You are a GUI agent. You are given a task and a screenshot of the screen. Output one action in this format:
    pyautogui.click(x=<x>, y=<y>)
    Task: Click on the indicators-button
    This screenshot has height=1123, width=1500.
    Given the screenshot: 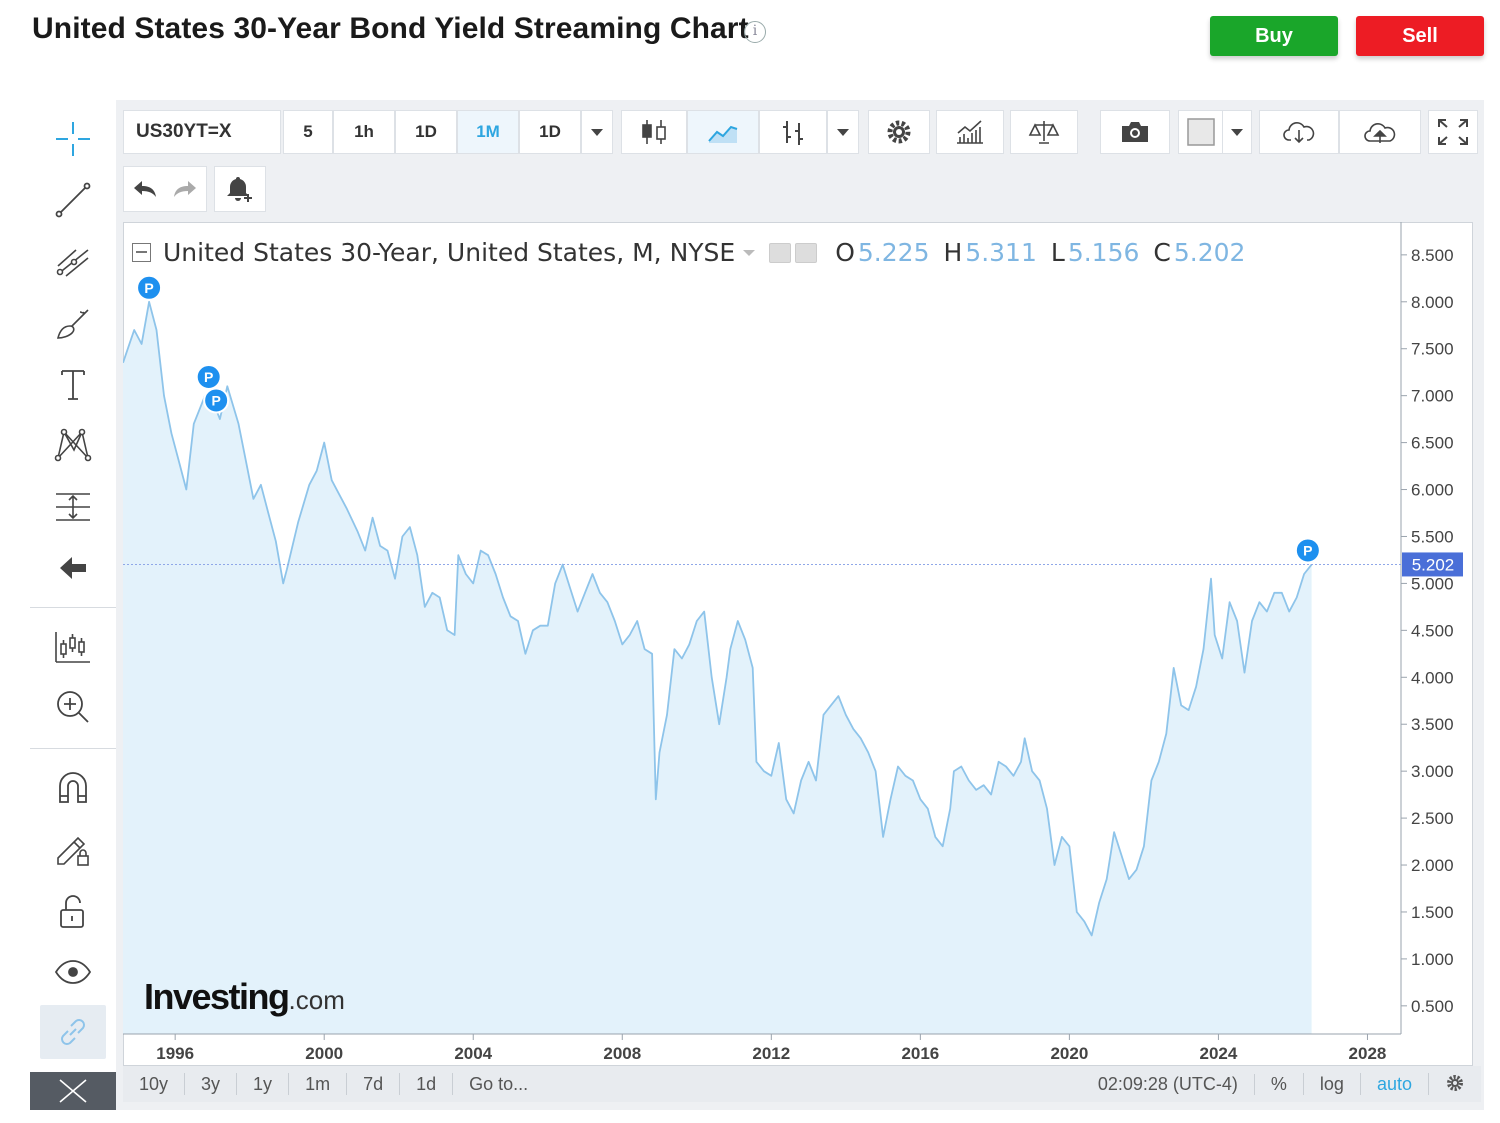 What is the action you would take?
    pyautogui.click(x=970, y=132)
    